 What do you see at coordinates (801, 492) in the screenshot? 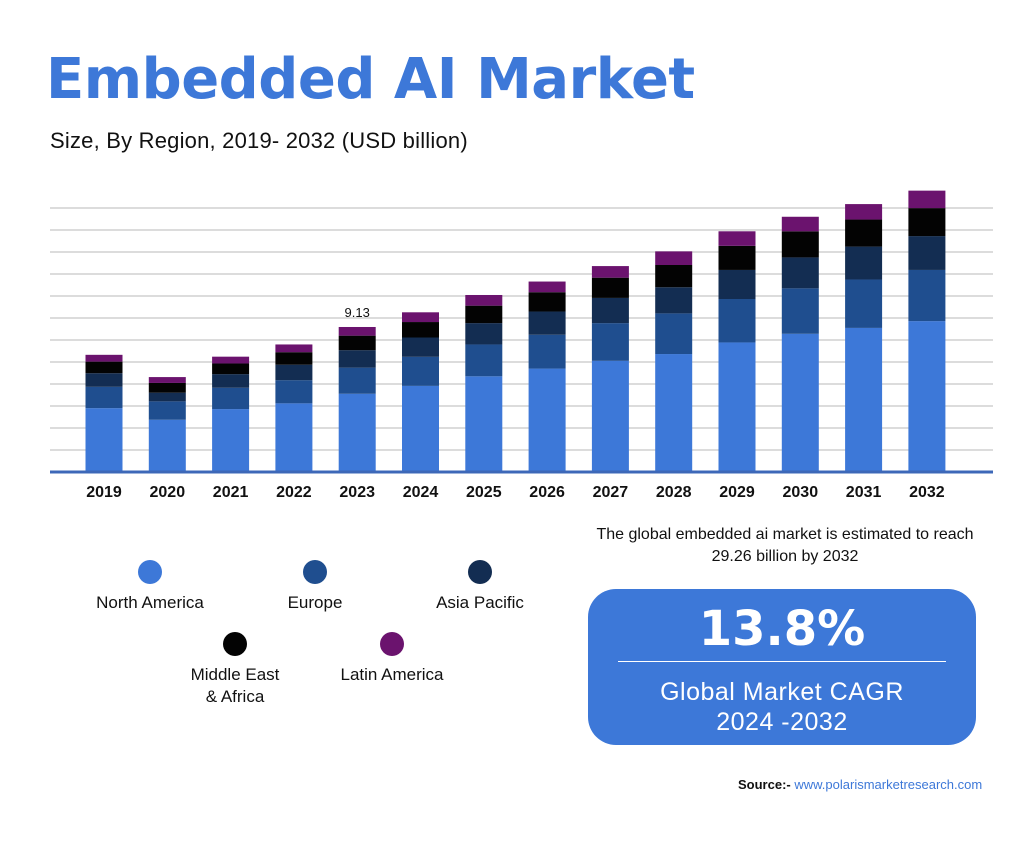
I see `x-tick-label-2030: 2030` at bounding box center [801, 492].